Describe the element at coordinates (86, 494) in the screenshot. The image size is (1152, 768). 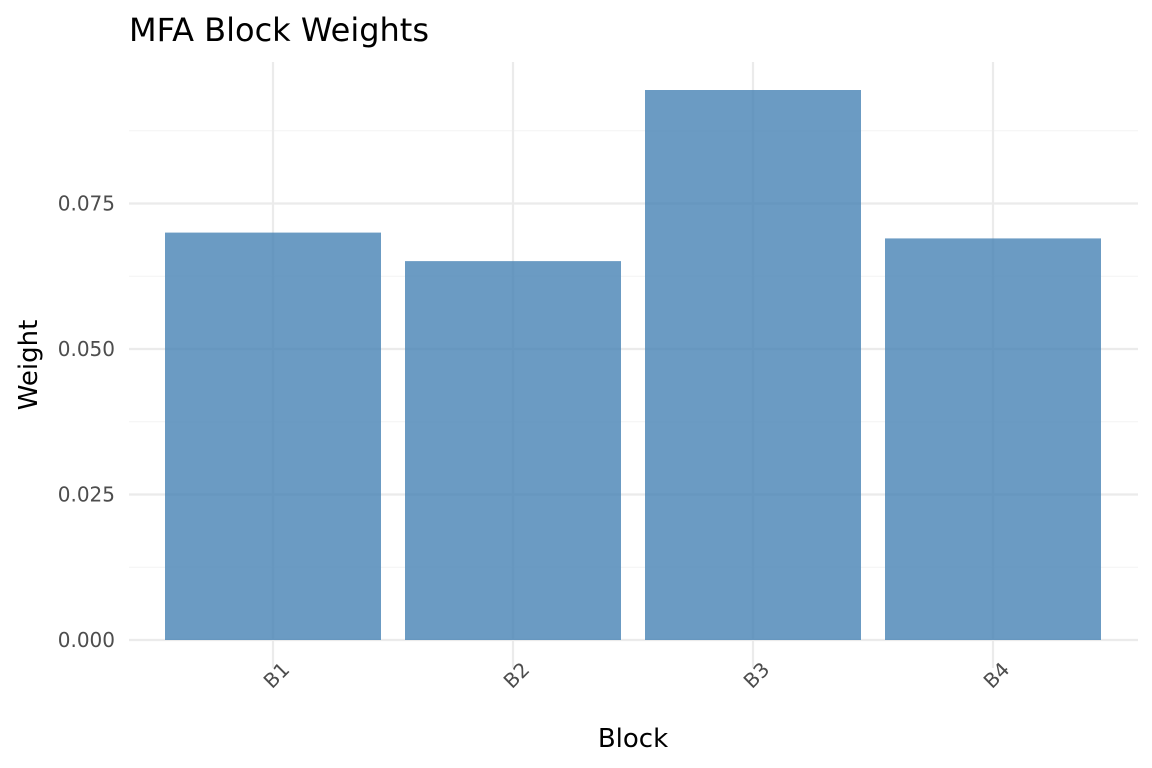
I see `y-tick-label: 0.025` at that location.